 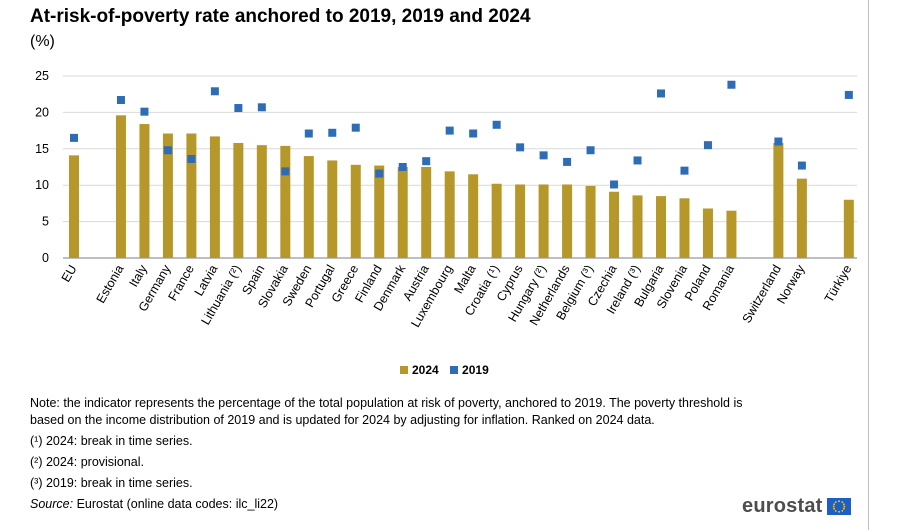 What do you see at coordinates (473, 216) in the screenshot?
I see `bar-2024-malta` at bounding box center [473, 216].